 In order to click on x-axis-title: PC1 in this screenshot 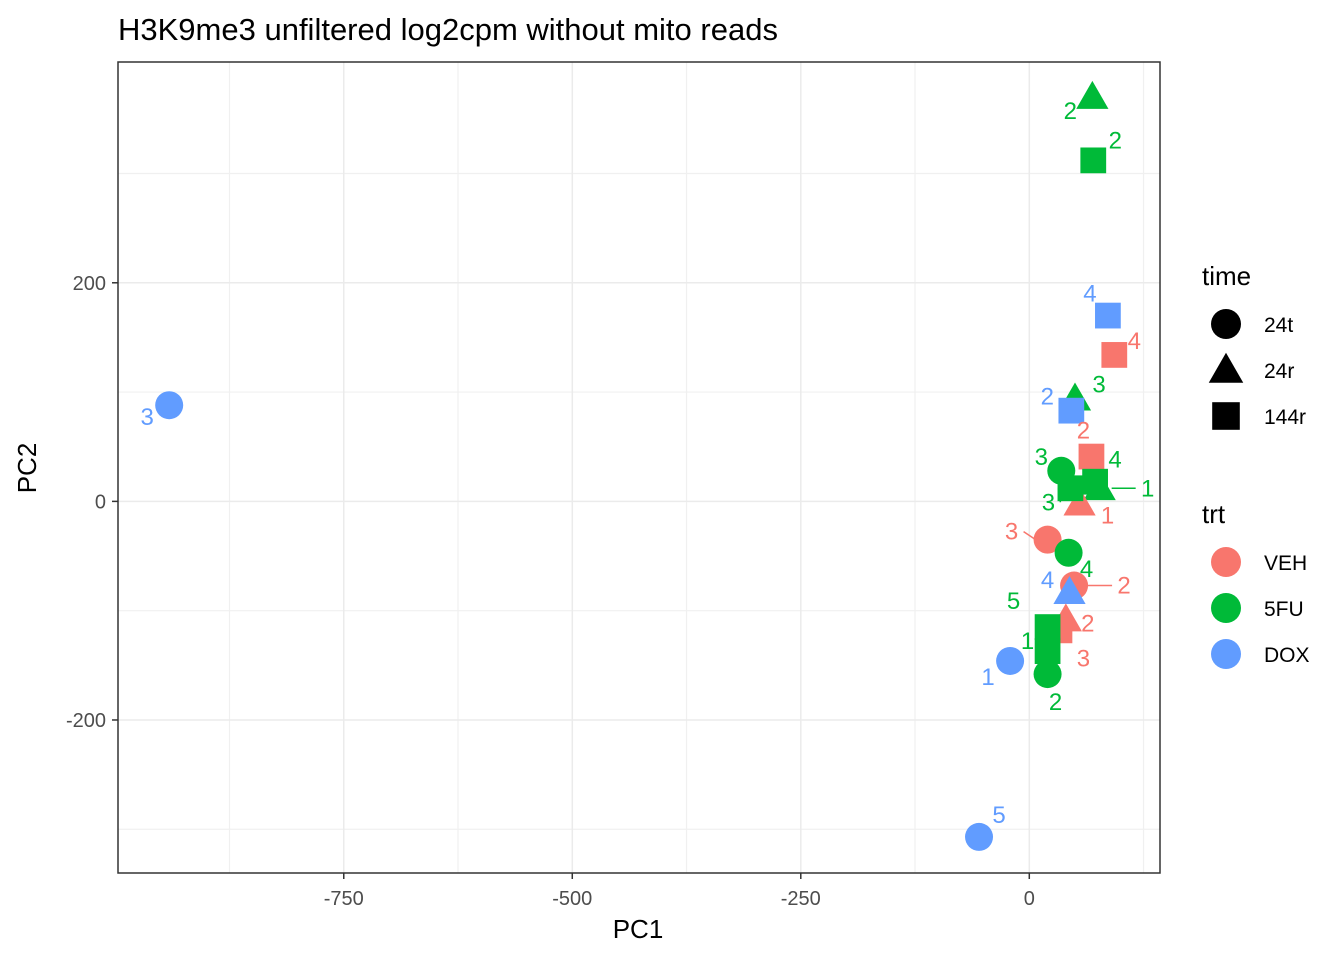, I will do `click(638, 929)`.